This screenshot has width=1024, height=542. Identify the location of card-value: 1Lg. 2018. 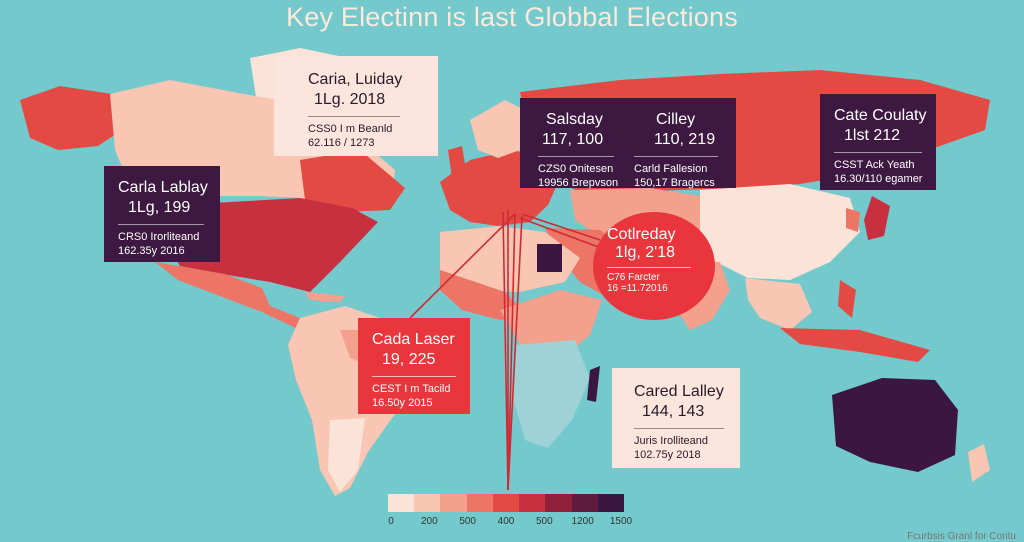
(350, 99).